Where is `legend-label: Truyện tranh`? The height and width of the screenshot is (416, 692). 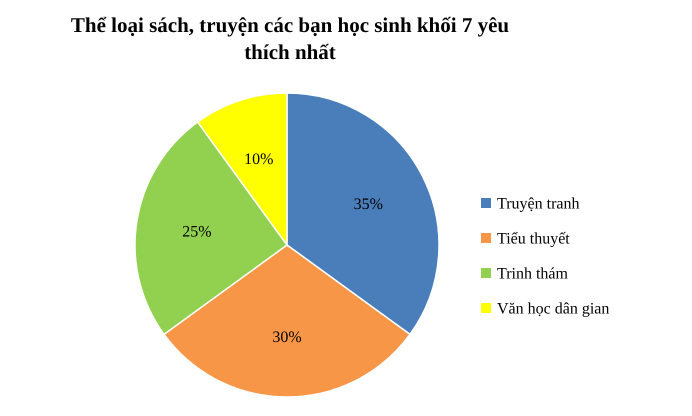
legend-label: Truyện tranh is located at coordinates (538, 204).